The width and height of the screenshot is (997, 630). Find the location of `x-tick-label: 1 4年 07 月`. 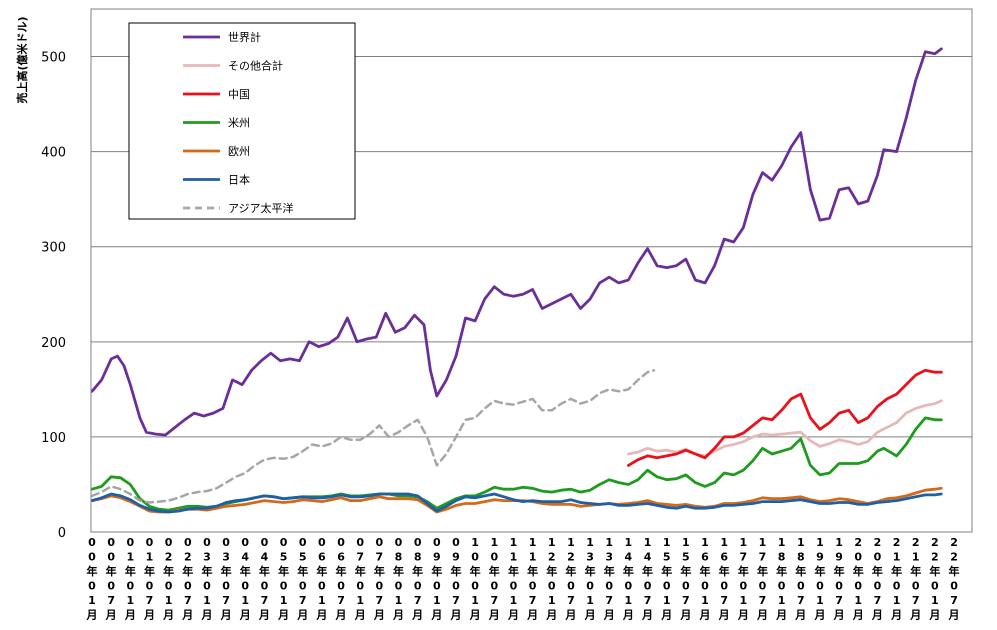

x-tick-label: 1 4年 07 月 is located at coordinates (647, 579).